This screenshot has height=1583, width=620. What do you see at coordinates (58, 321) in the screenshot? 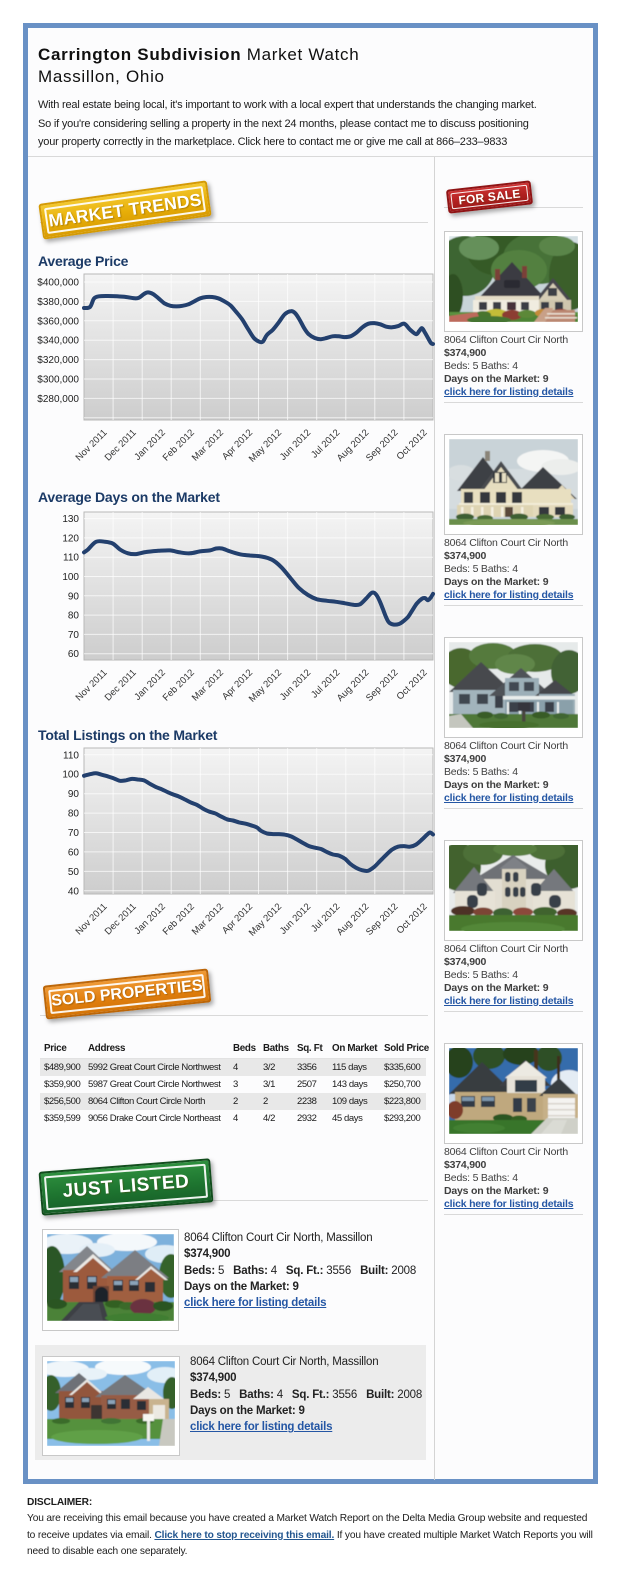
I see `svg-text: $360,000` at bounding box center [58, 321].